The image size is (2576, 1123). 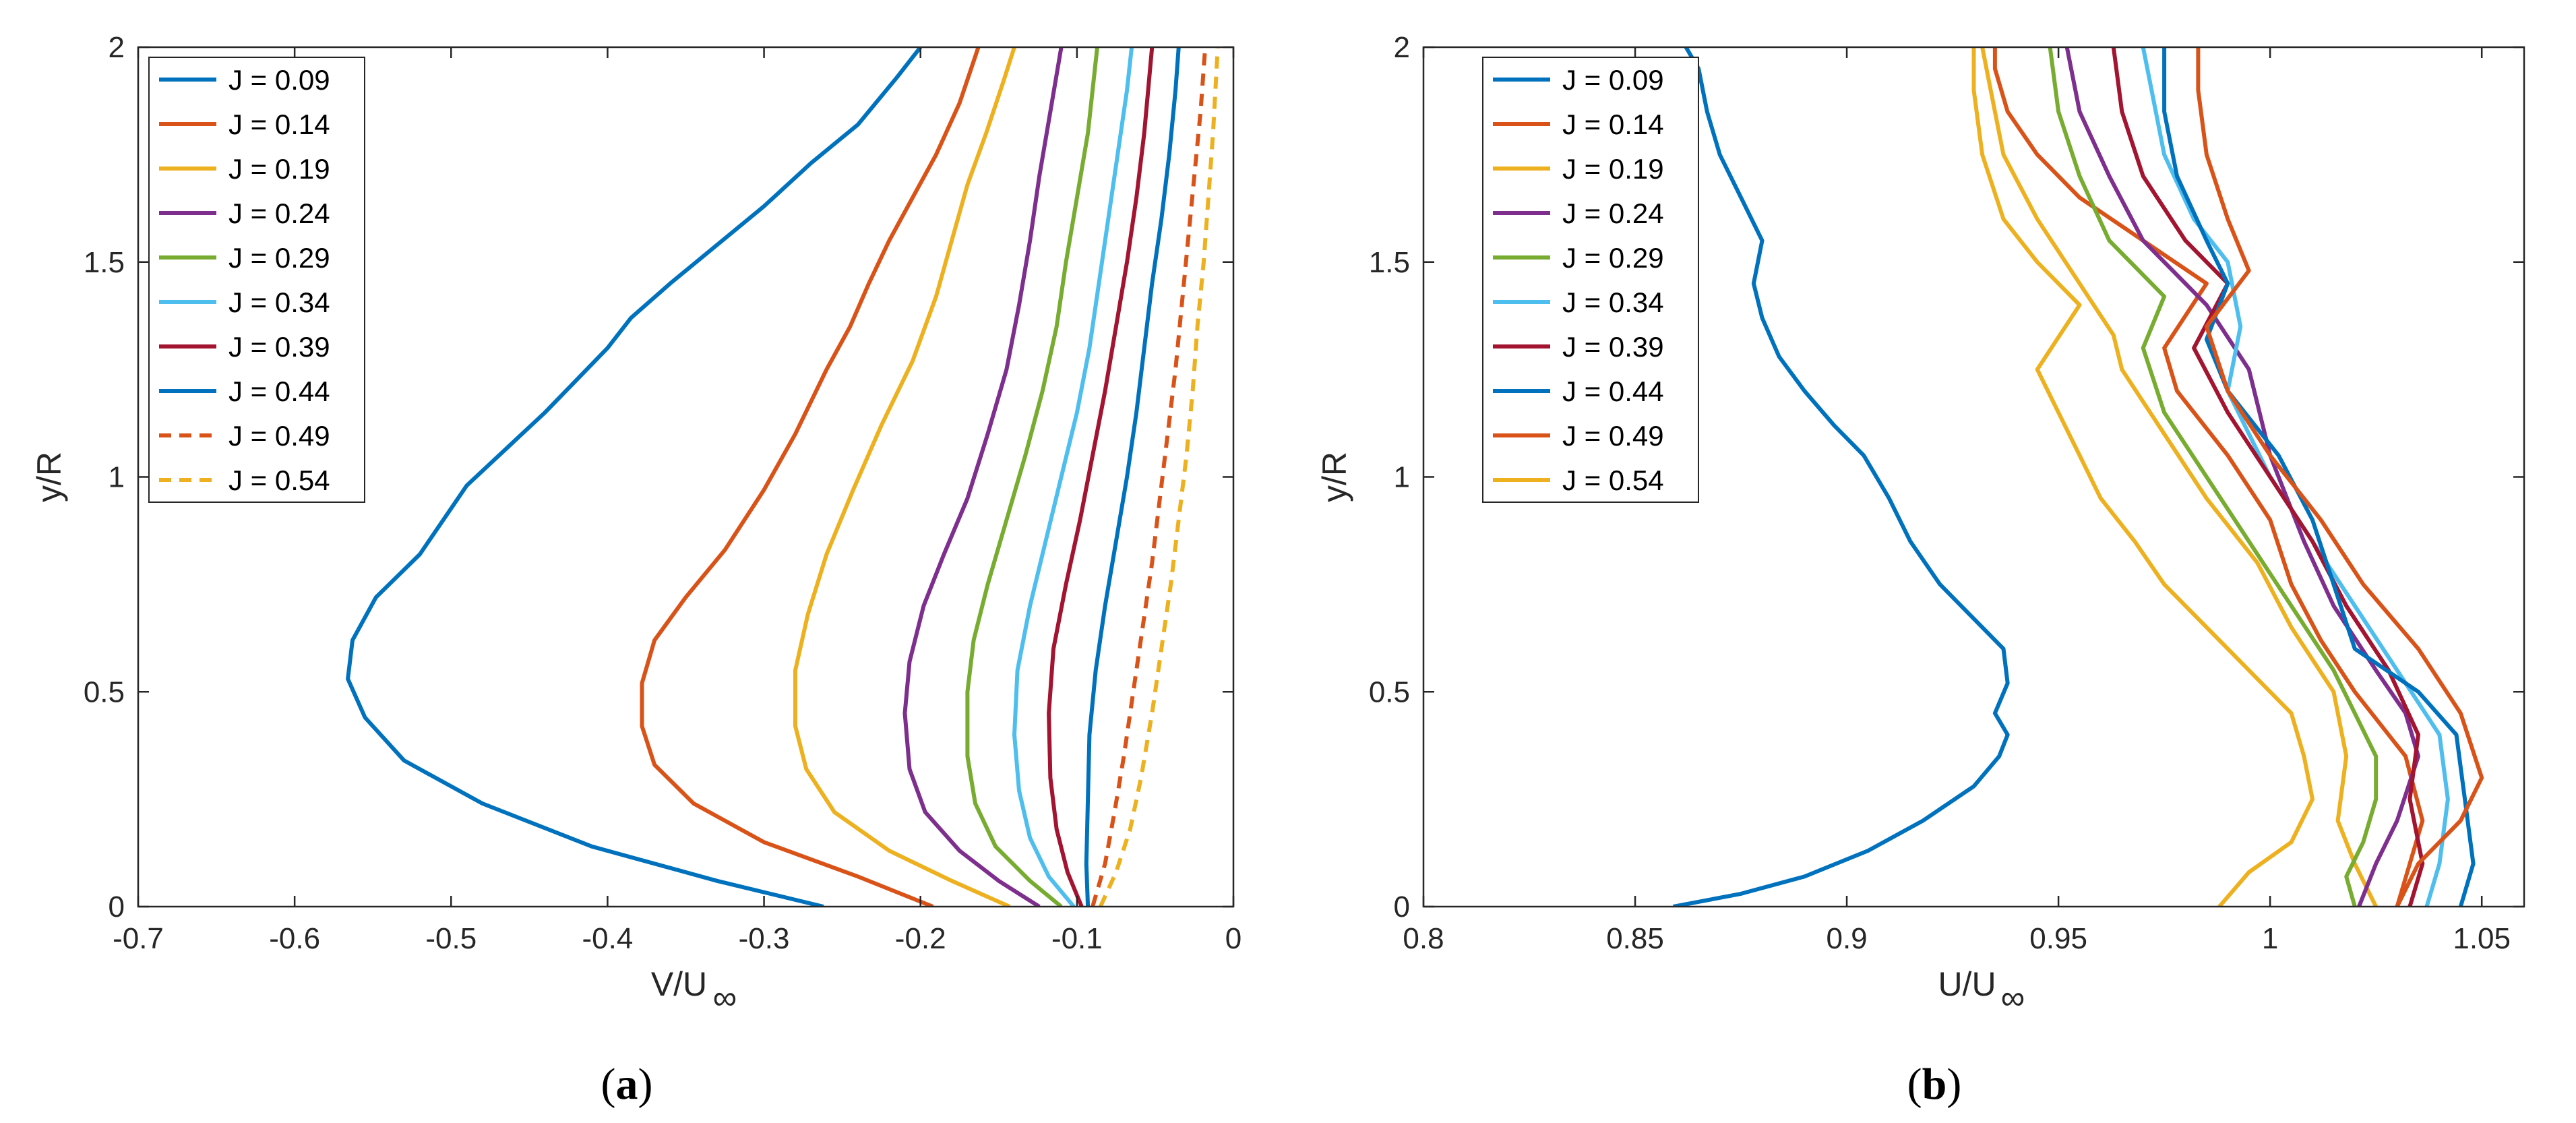 What do you see at coordinates (764, 939) in the screenshot?
I see `x-tick-label: -0.3` at bounding box center [764, 939].